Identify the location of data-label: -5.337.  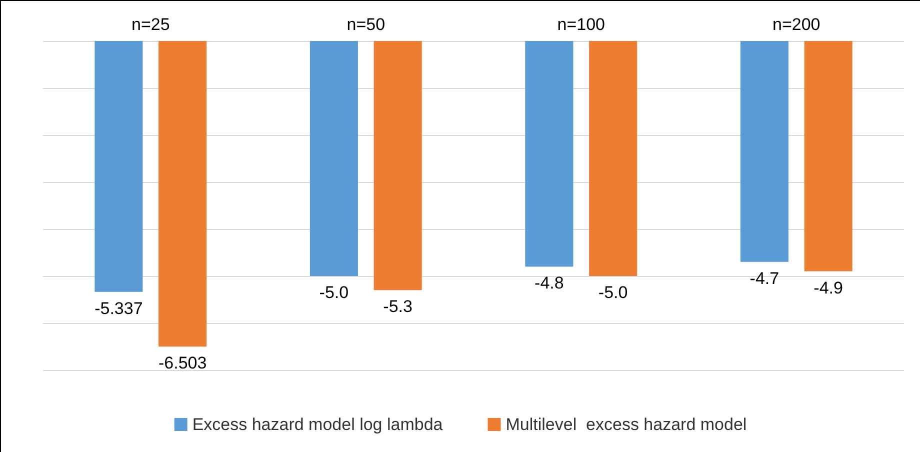
(118, 308).